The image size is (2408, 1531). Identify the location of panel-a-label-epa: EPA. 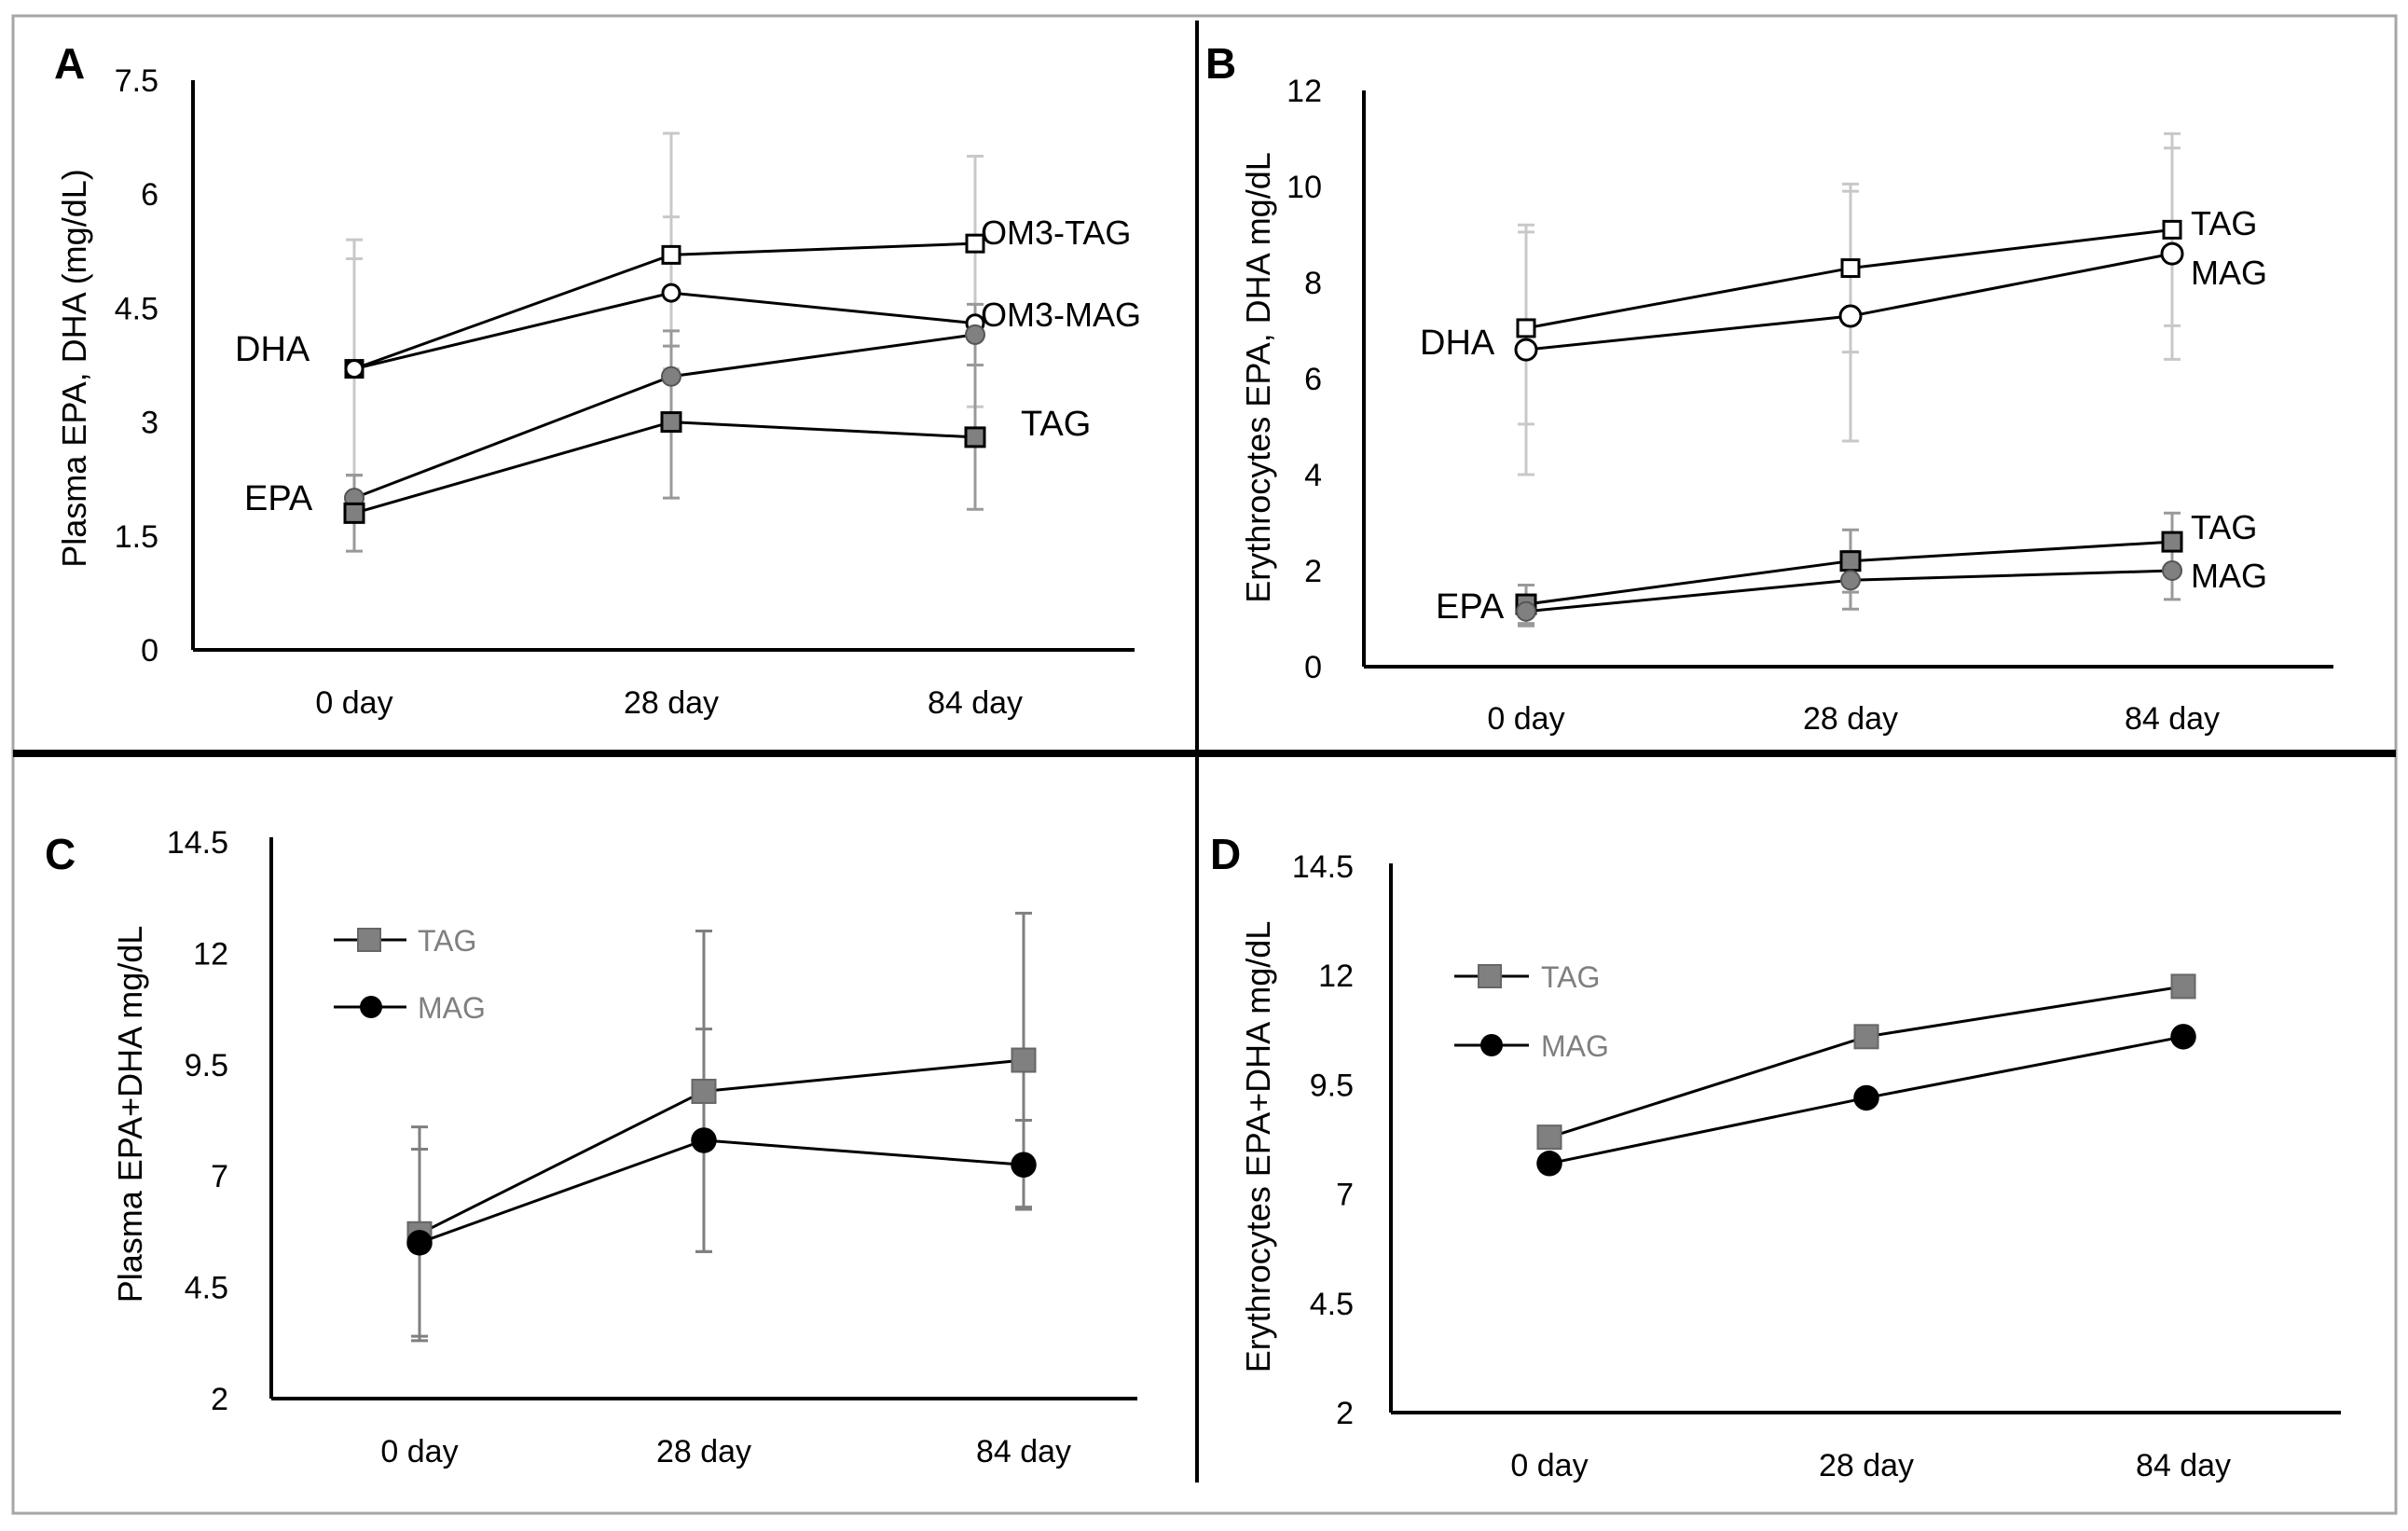
(278, 498).